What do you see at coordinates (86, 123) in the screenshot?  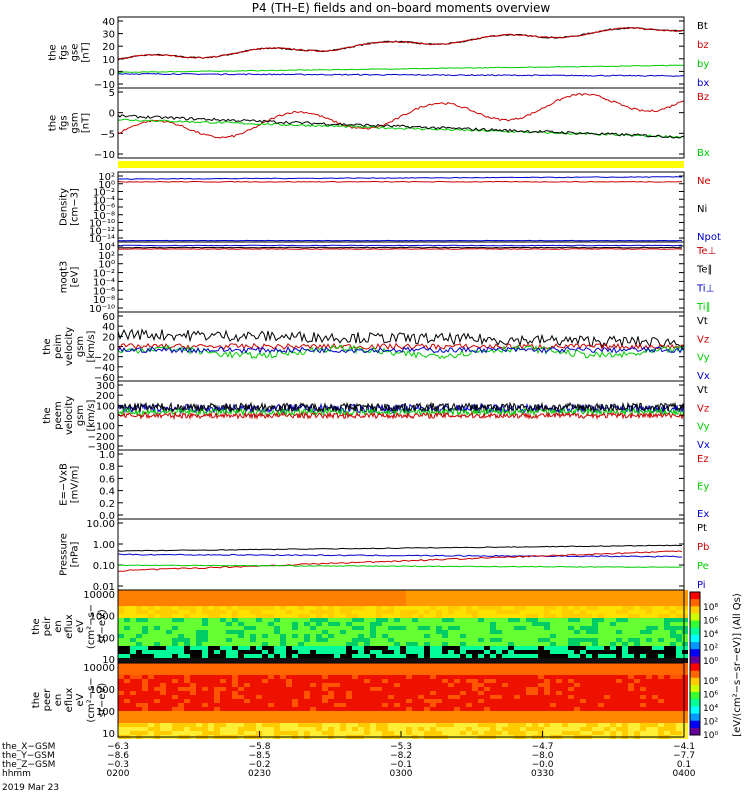 I see `y-axis-label: [nT]` at bounding box center [86, 123].